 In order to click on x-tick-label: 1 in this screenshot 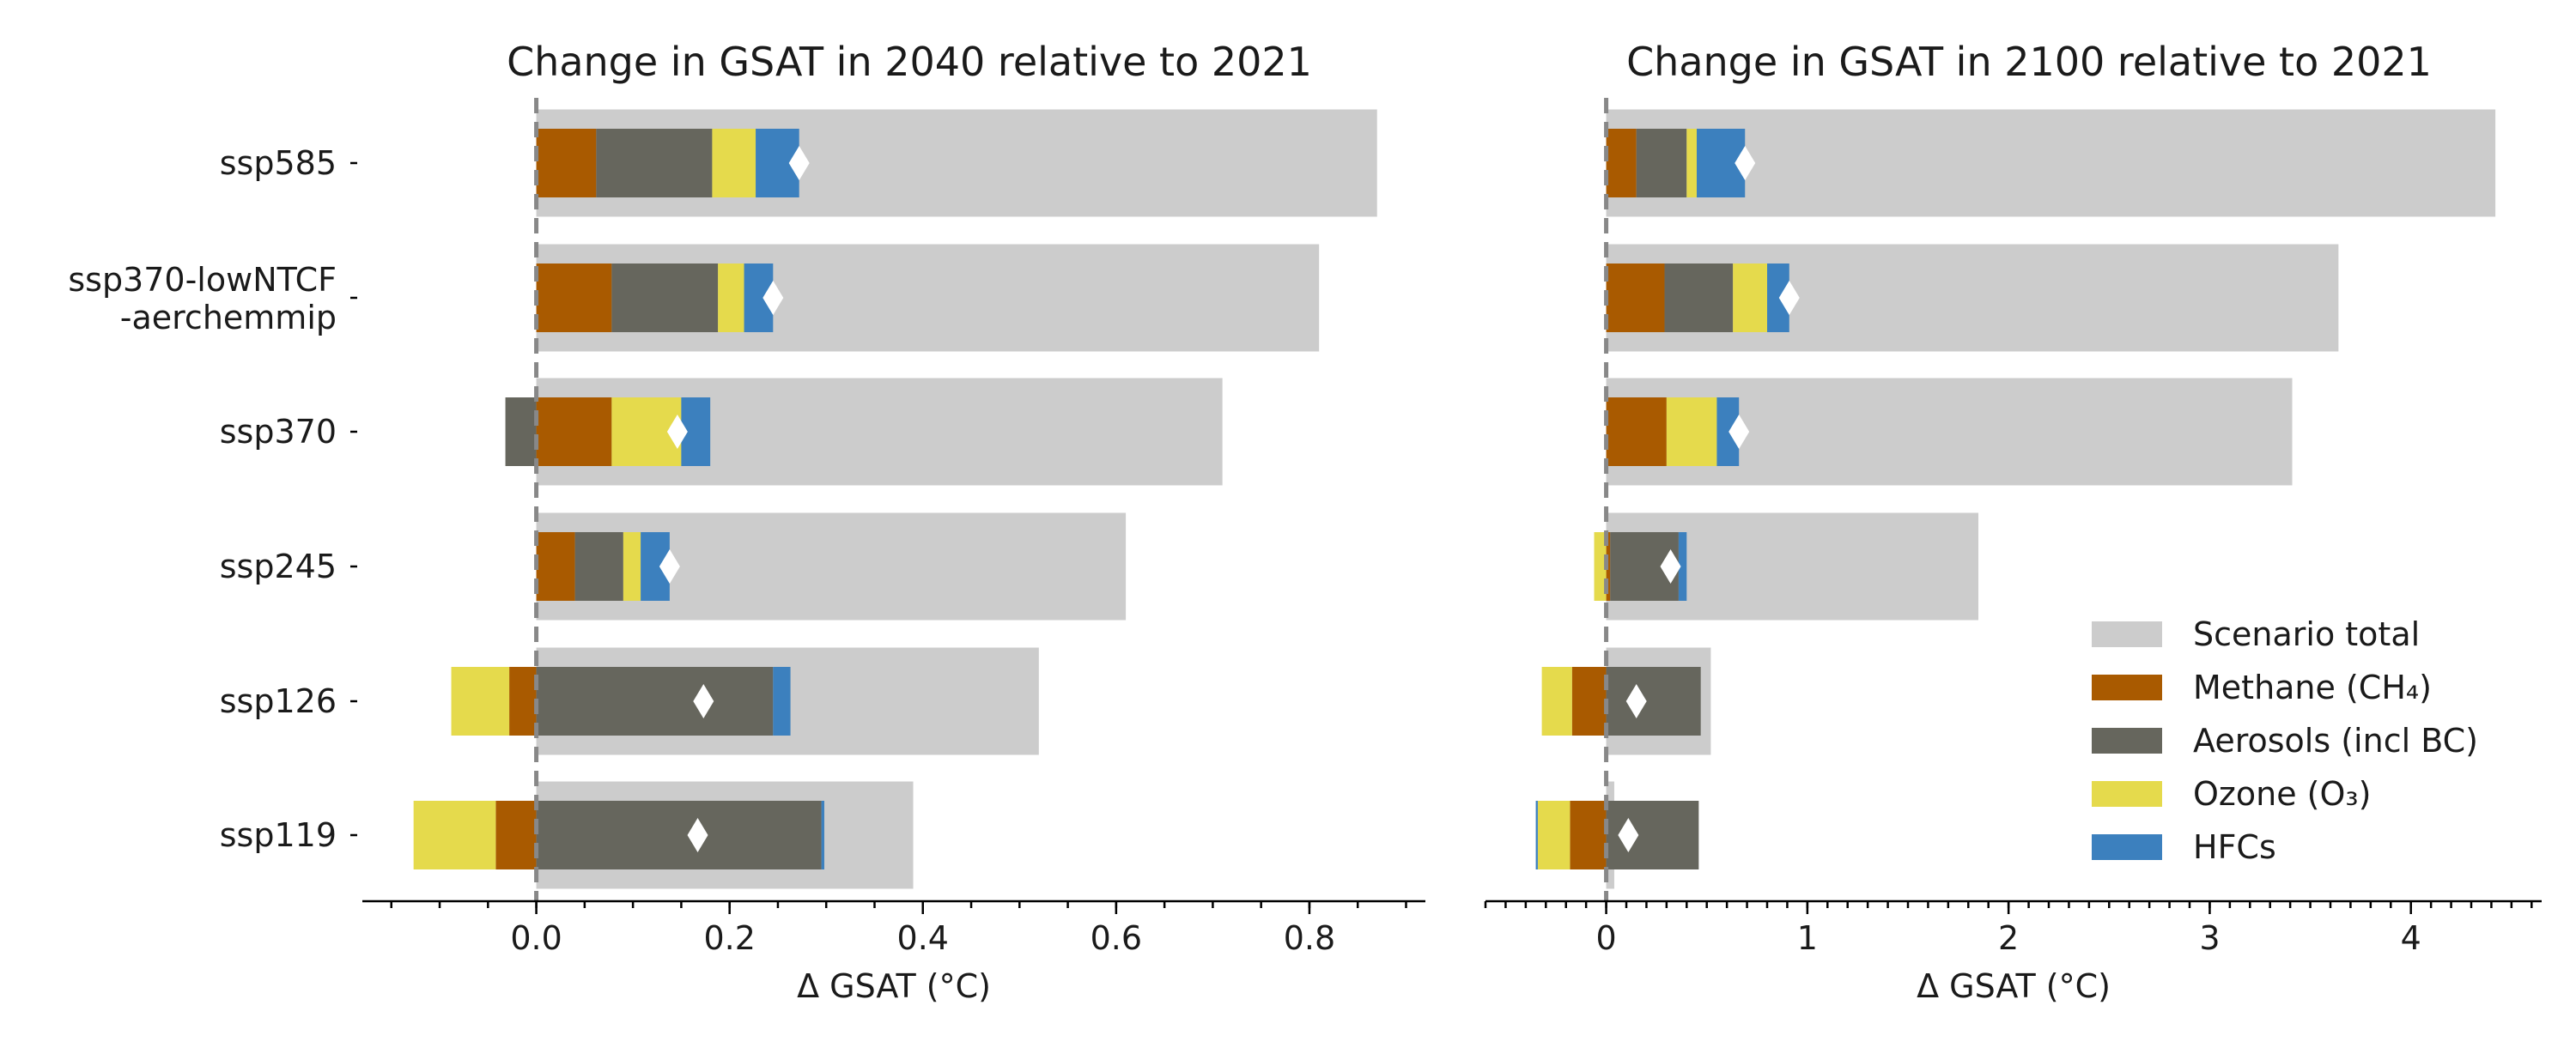, I will do `click(1807, 938)`.